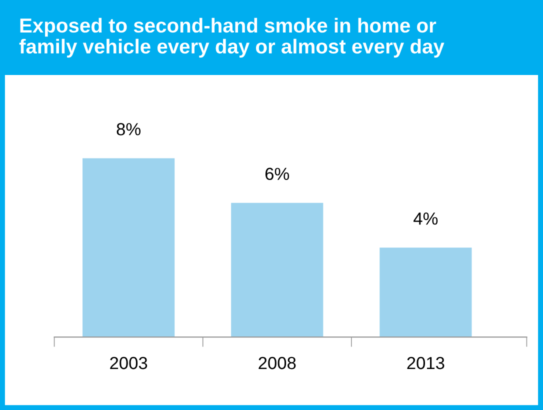 This screenshot has height=410, width=543. Describe the element at coordinates (277, 363) in the screenshot. I see `x-tick-label: 2008` at that location.